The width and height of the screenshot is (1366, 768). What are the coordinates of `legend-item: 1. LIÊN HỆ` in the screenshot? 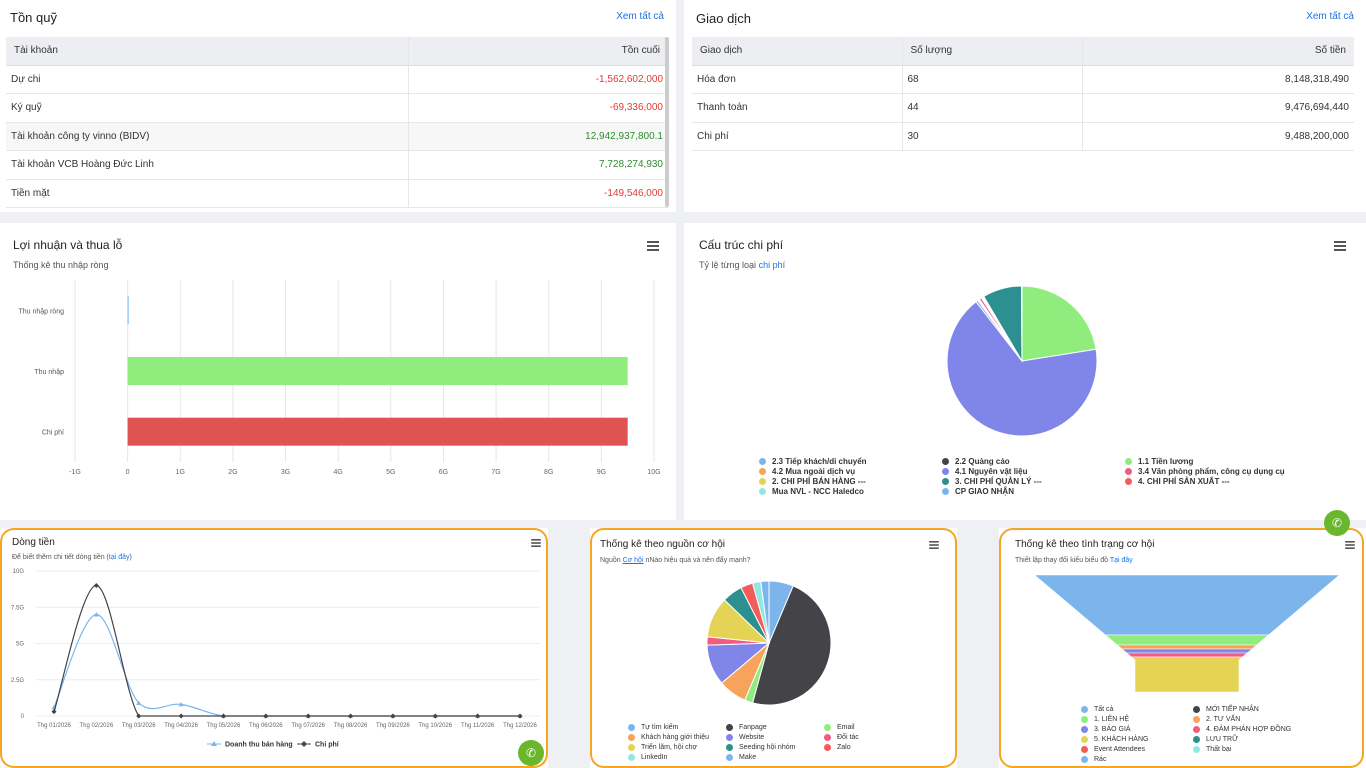 It's located at (1137, 719).